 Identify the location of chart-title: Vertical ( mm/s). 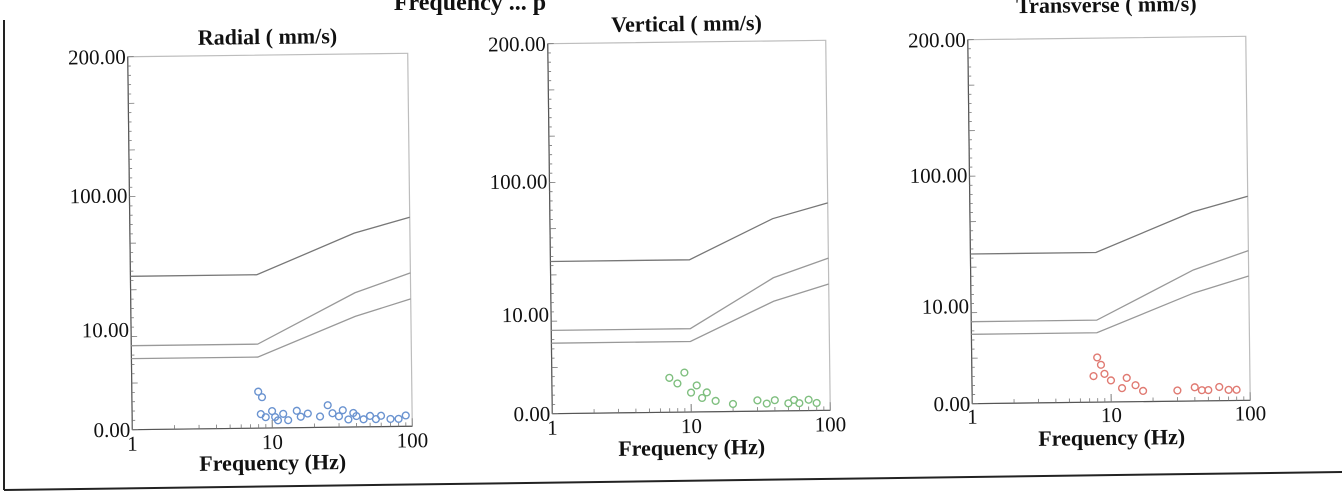
(686, 23).